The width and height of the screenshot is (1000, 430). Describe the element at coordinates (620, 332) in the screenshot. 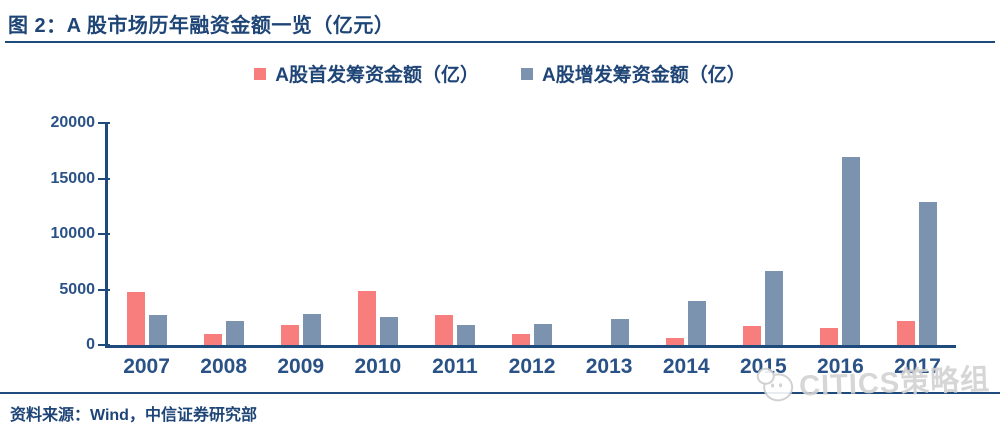

I see `bar-seo-2013` at that location.